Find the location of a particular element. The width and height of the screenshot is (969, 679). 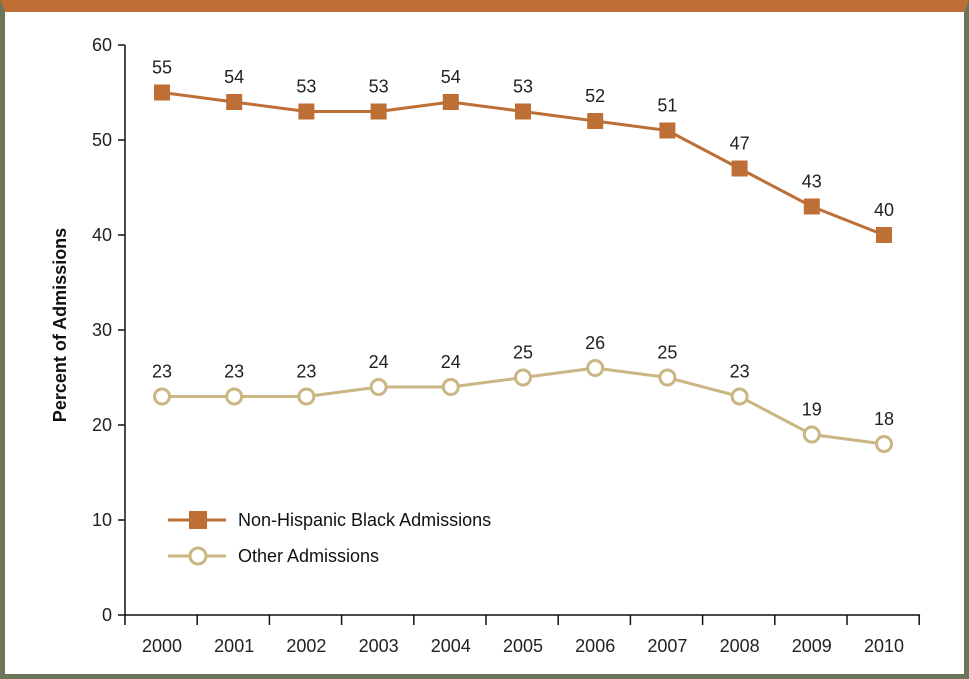

y-tick-label: 60 is located at coordinates (102, 45).